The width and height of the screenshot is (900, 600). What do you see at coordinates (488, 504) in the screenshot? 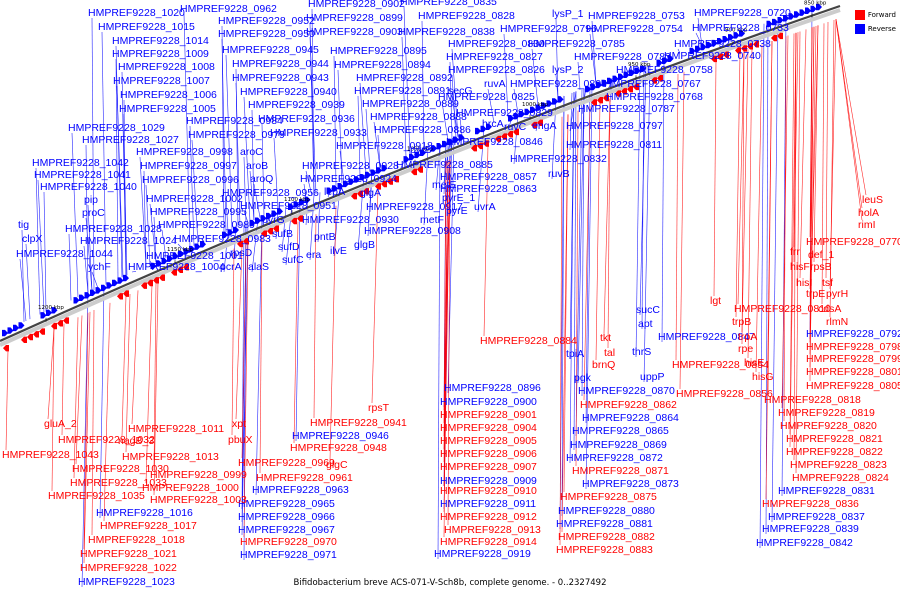
I see `reverse-gene-label: HMPREF9228_0911` at bounding box center [488, 504].